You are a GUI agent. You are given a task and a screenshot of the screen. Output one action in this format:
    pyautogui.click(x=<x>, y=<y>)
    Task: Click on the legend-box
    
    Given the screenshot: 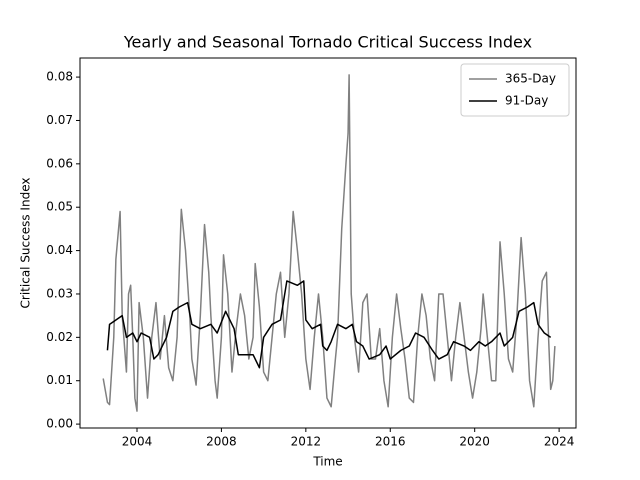 What is the action you would take?
    pyautogui.click(x=515, y=90)
    